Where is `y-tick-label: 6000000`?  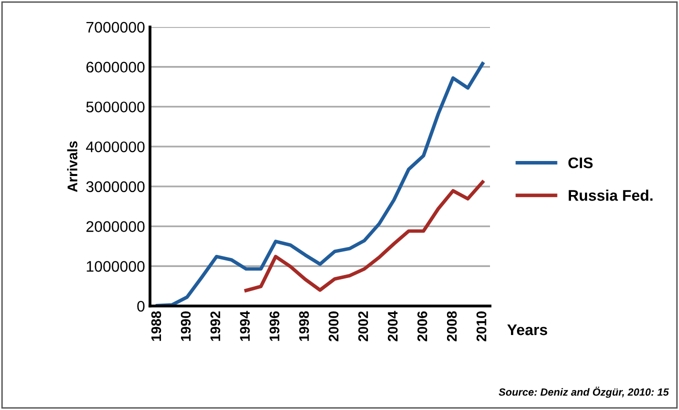 y-tick-label: 6000000 is located at coordinates (115, 67).